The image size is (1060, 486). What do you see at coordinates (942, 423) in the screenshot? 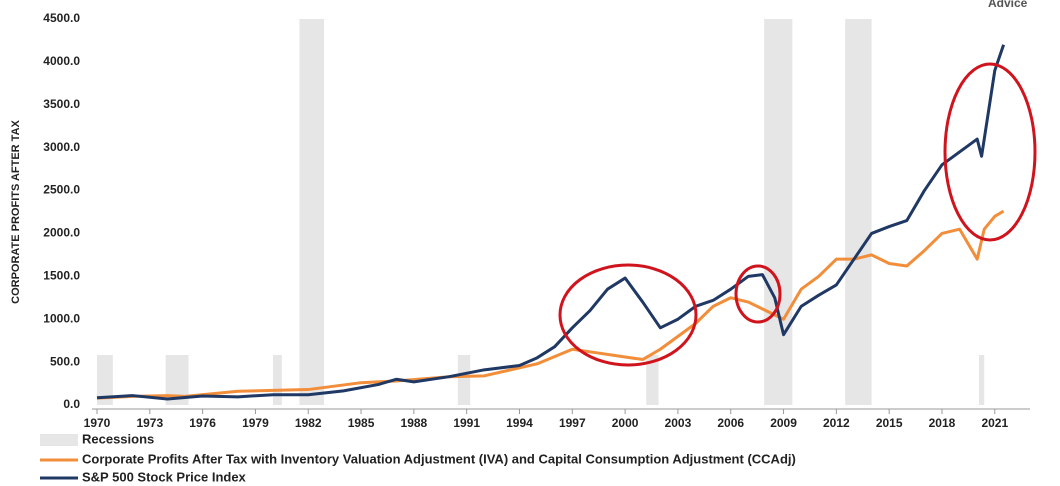
I see `x-tick-label: 2018` at bounding box center [942, 423].